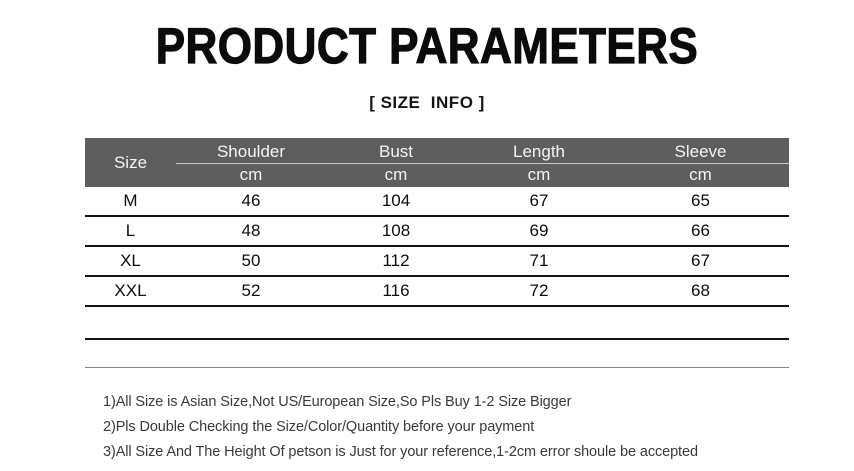 This screenshot has width=854, height=471. Describe the element at coordinates (396, 200) in the screenshot. I see `bust-value: 104` at that location.